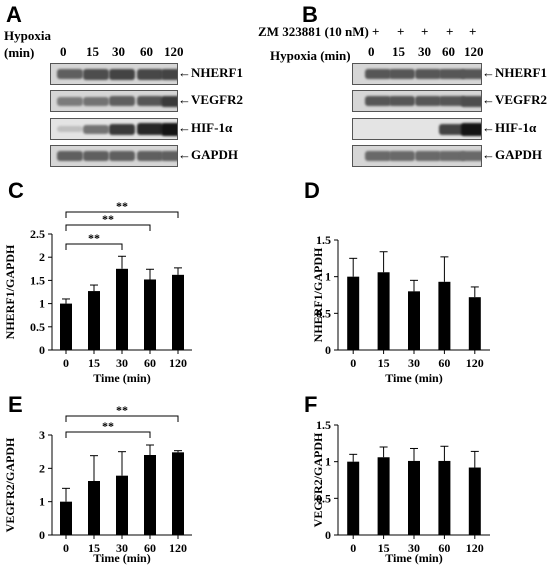 This screenshot has height=576, width=550. Describe the element at coordinates (146, 51) in the screenshot. I see `time-label-a-3: 60` at that location.